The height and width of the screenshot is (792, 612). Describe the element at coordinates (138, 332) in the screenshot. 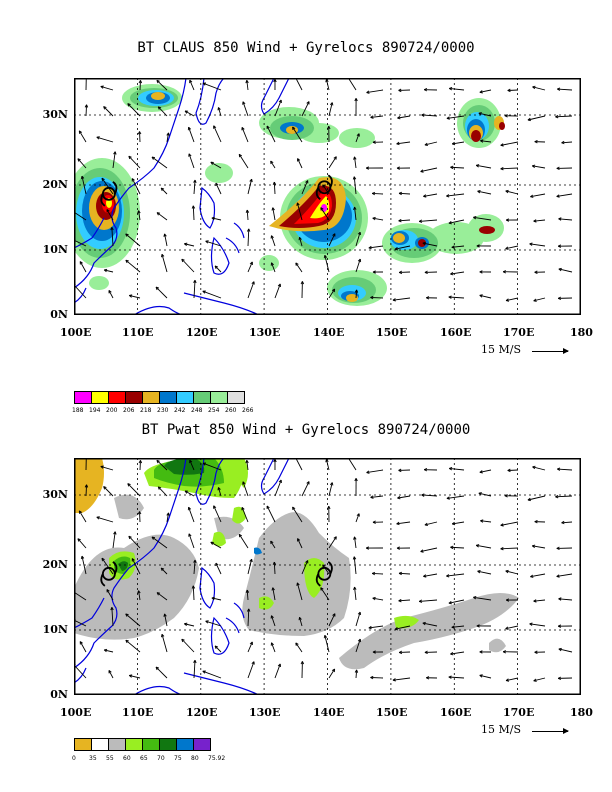

I see `panel1-xtick: 110E` at that location.